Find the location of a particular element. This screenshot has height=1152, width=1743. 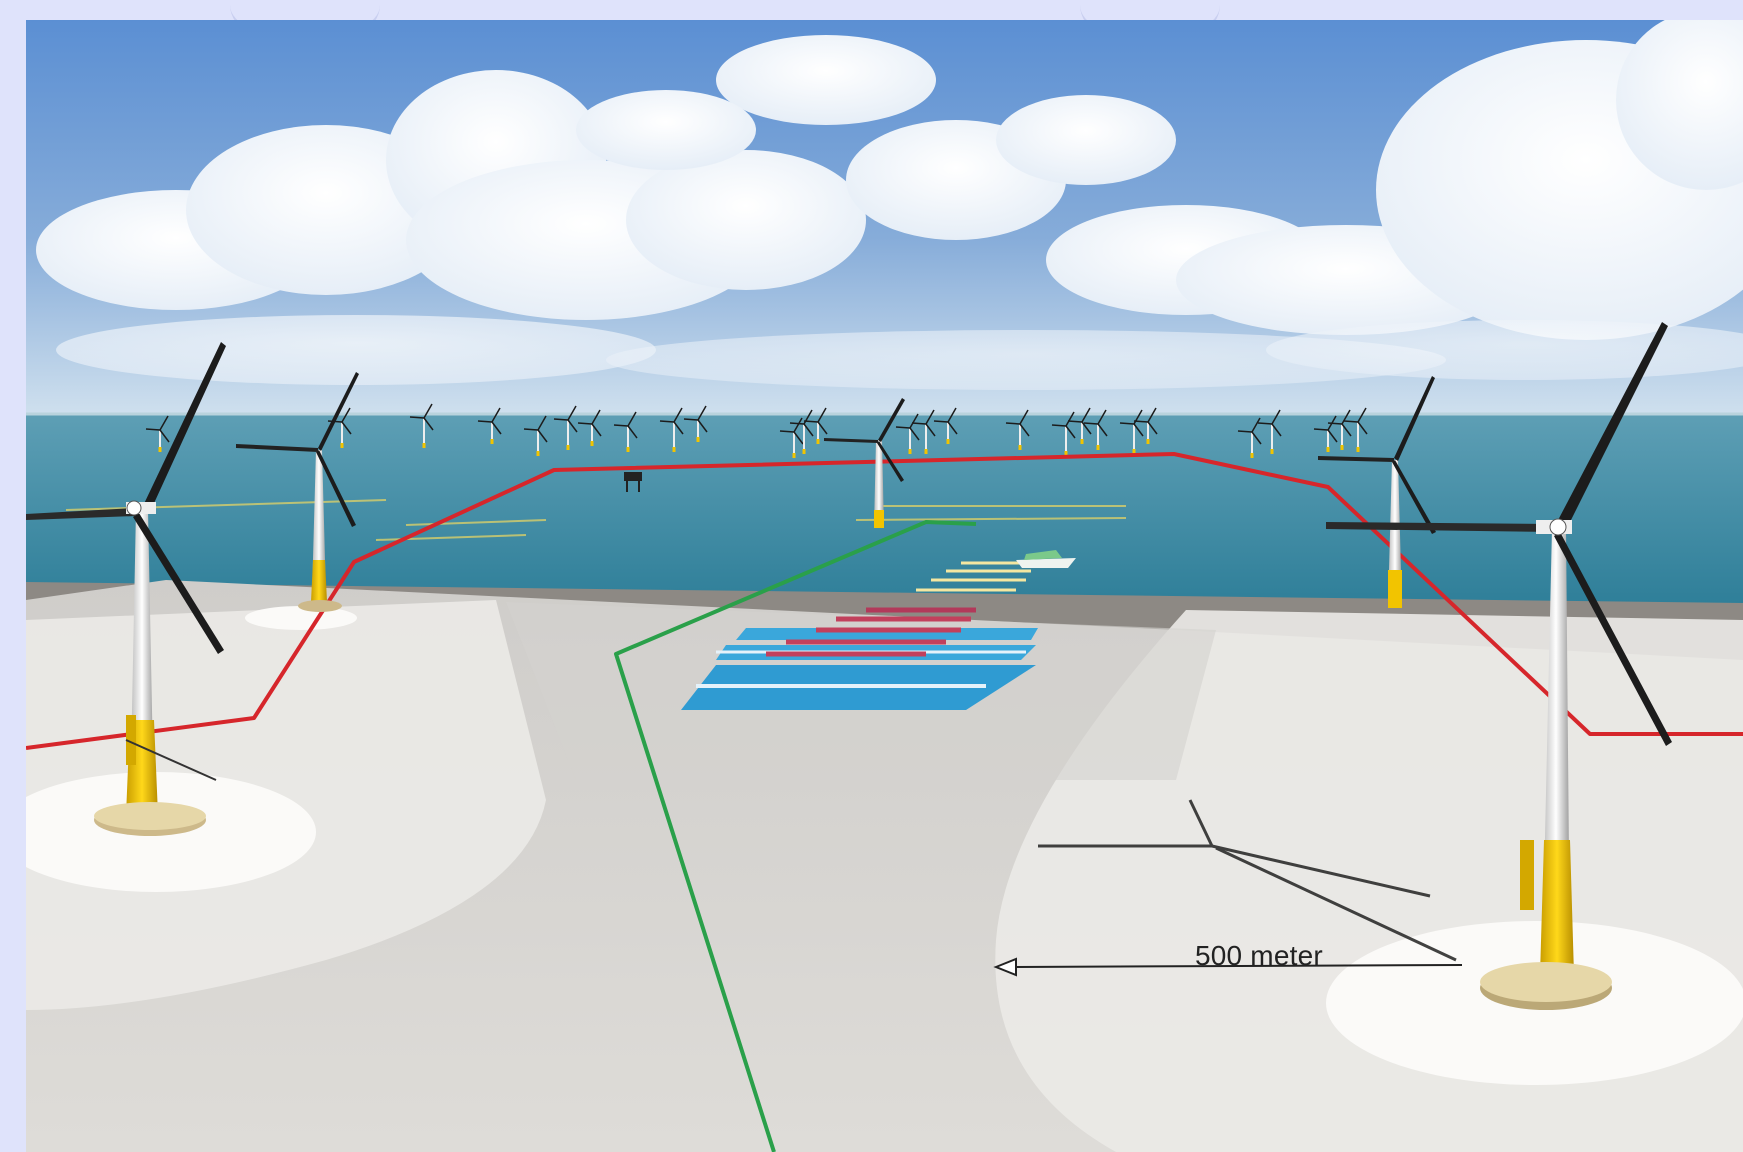

scale-arrow is located at coordinates (1228, 967).